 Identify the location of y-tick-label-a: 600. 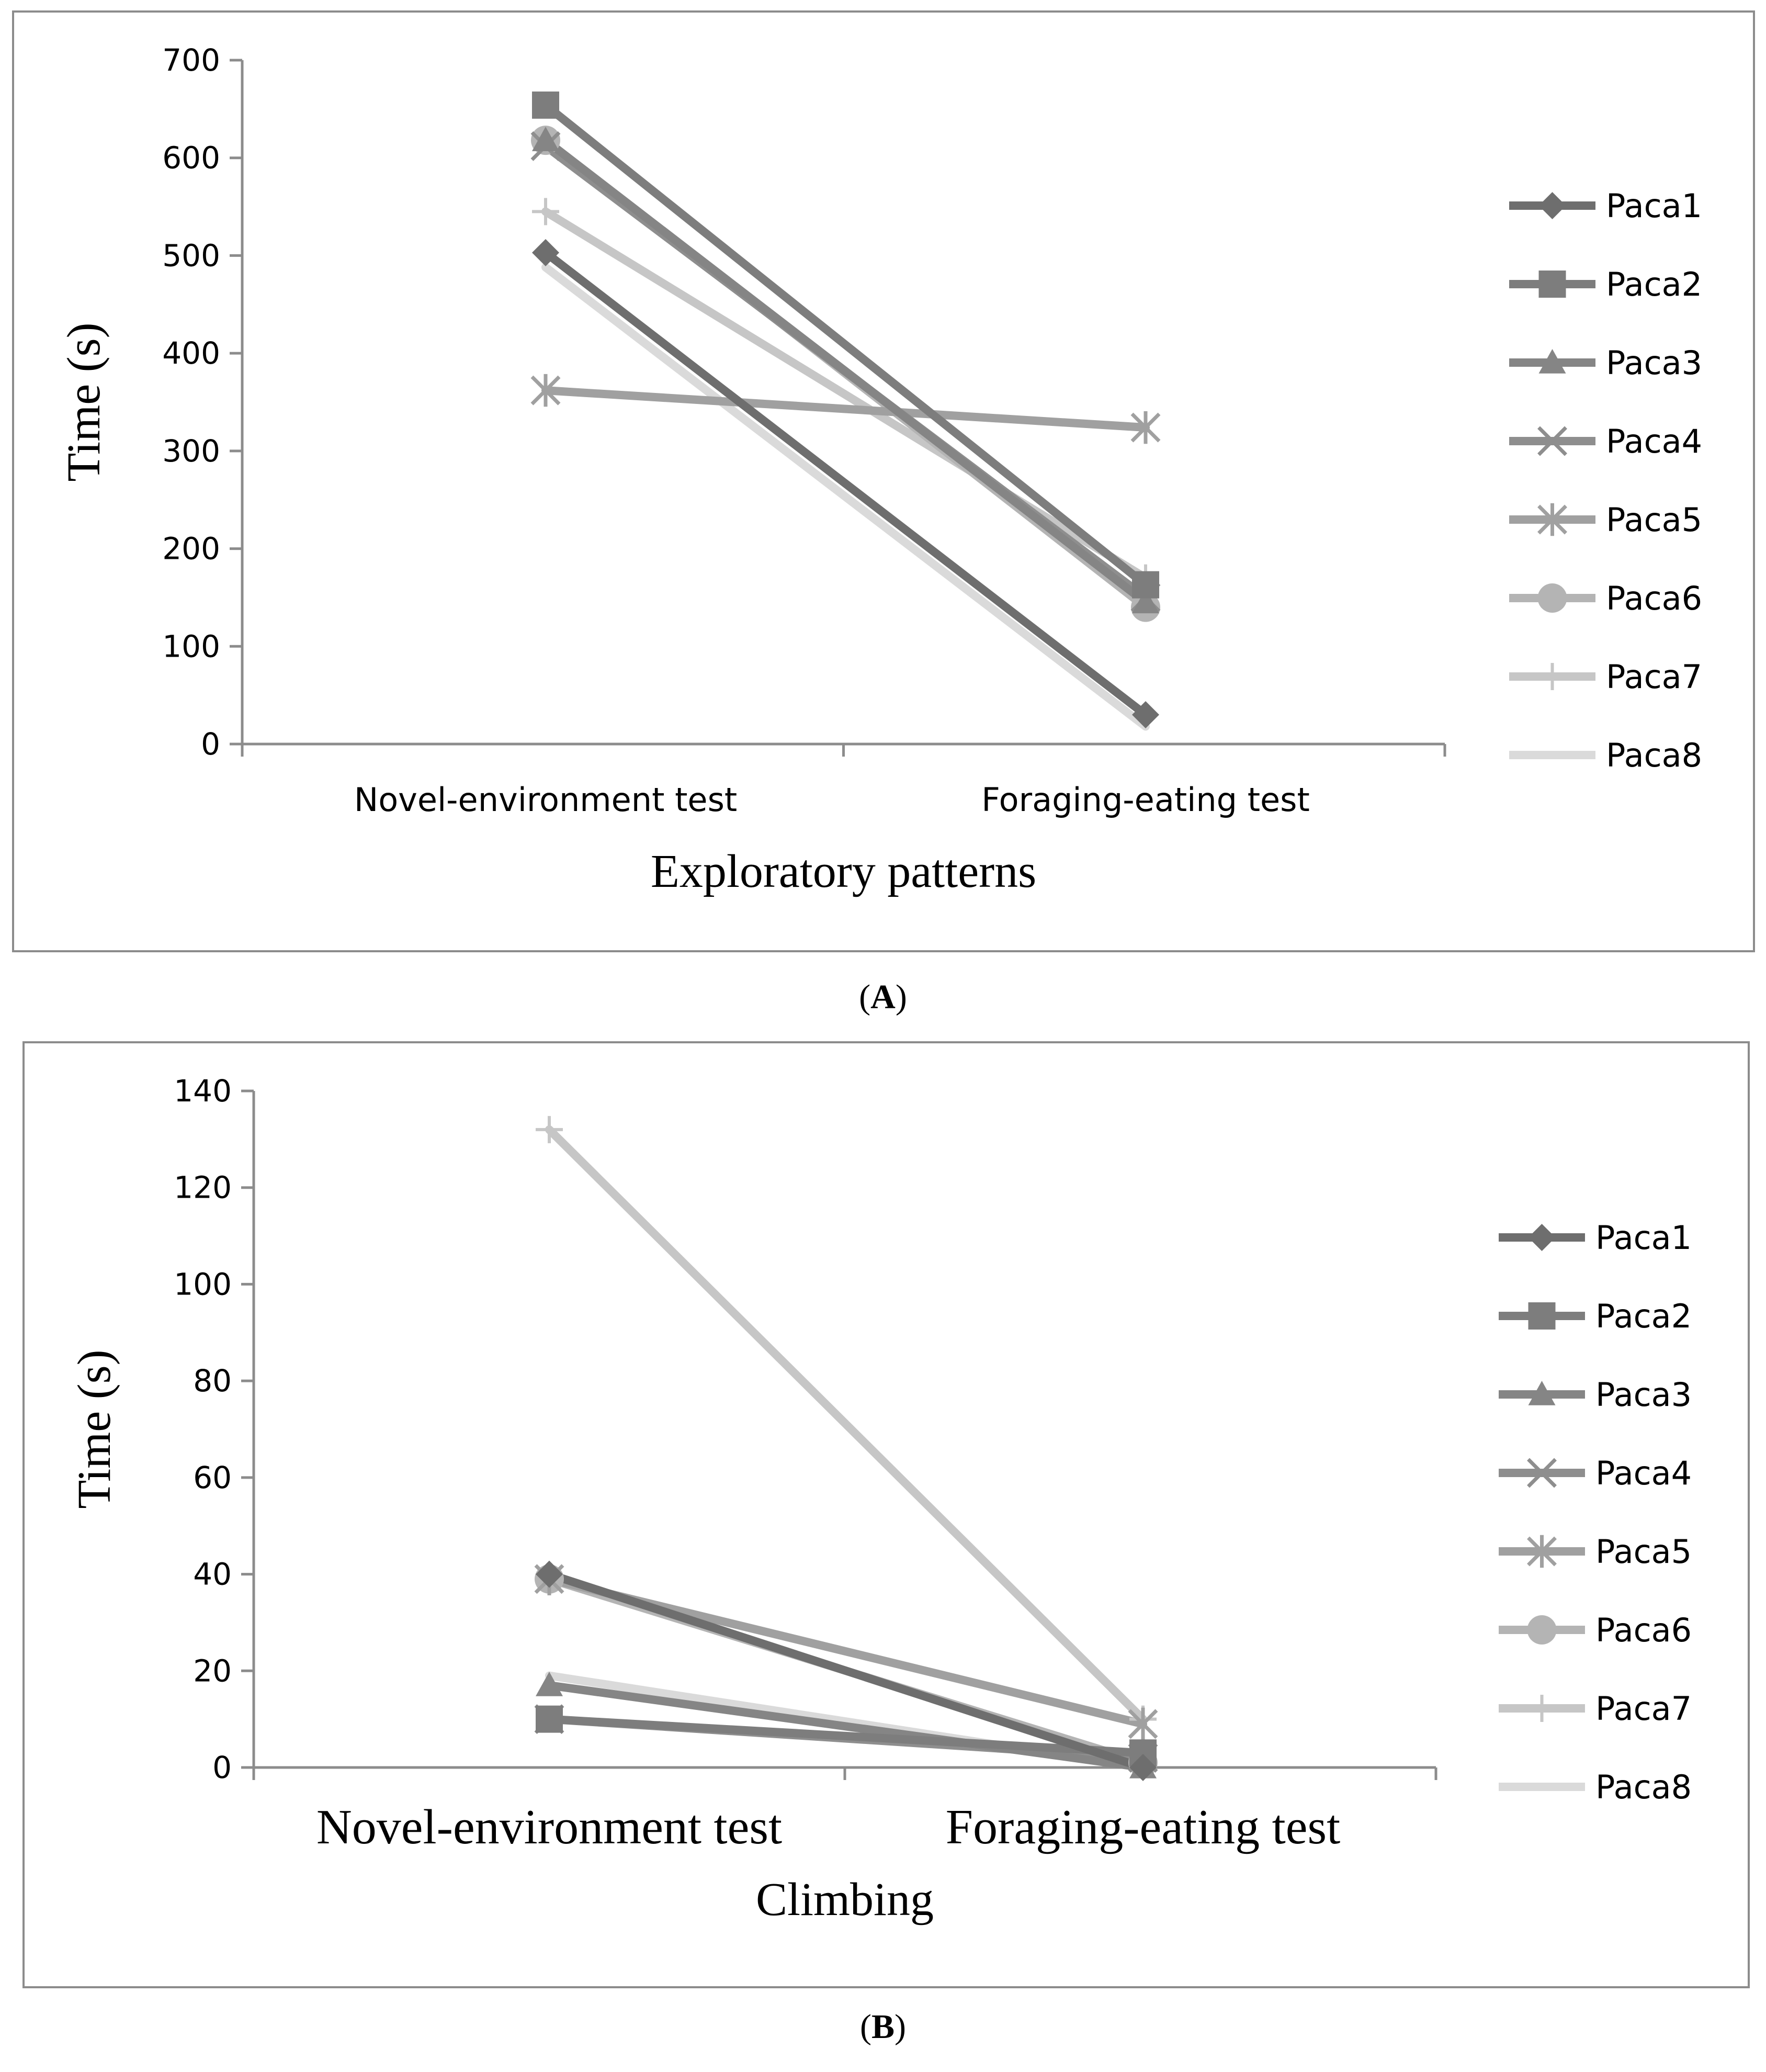
(191, 158).